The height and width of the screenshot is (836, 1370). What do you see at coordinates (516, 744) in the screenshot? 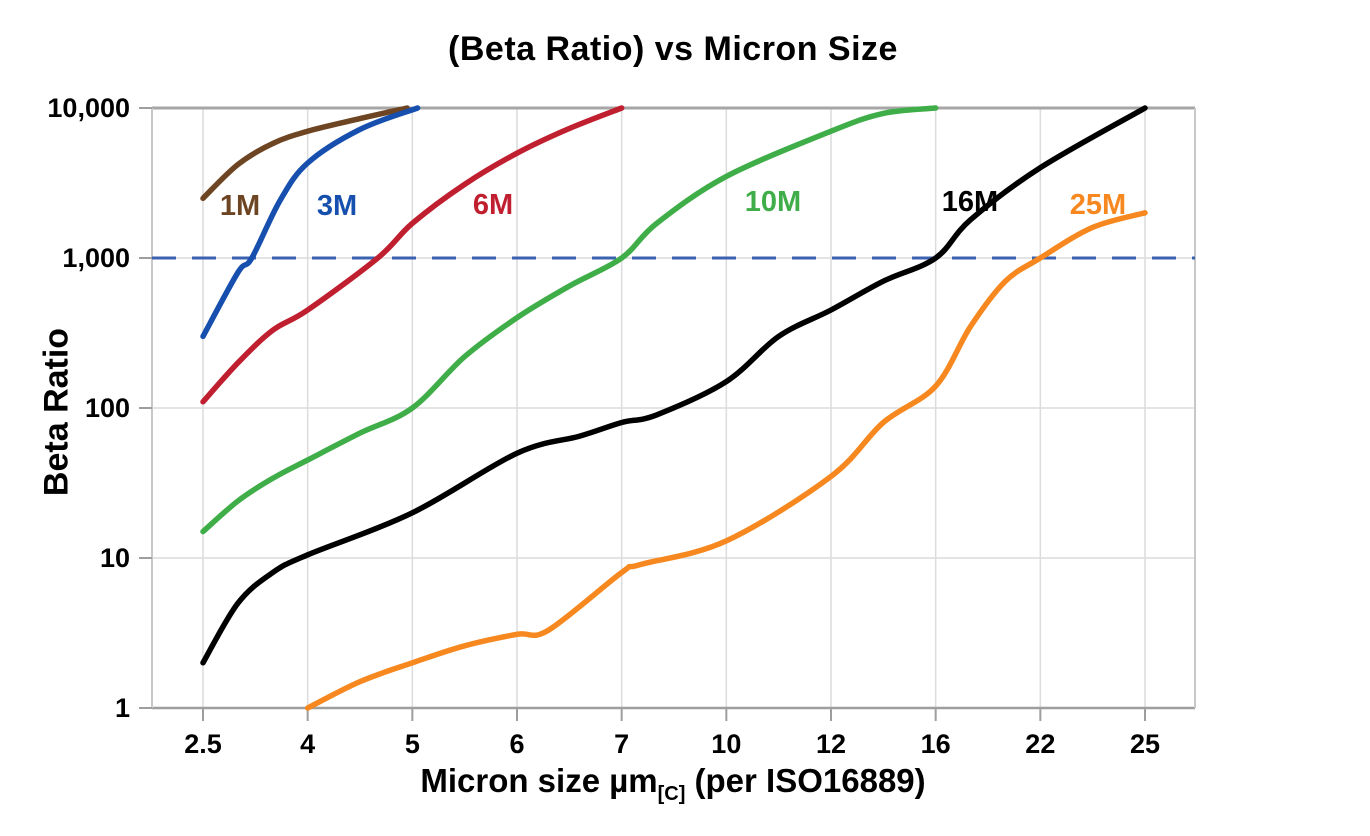
I see `x-tick-label: 6` at bounding box center [516, 744].